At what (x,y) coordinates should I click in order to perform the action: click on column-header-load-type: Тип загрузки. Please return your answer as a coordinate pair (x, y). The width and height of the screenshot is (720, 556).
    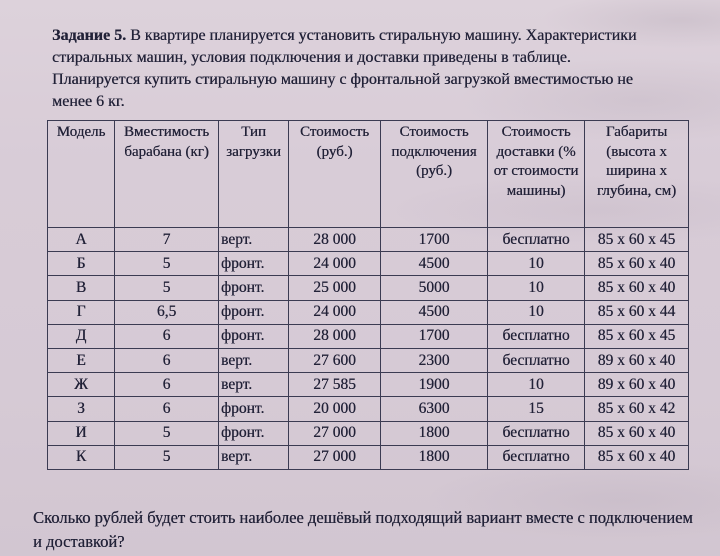
    Looking at the image, I should click on (253, 174).